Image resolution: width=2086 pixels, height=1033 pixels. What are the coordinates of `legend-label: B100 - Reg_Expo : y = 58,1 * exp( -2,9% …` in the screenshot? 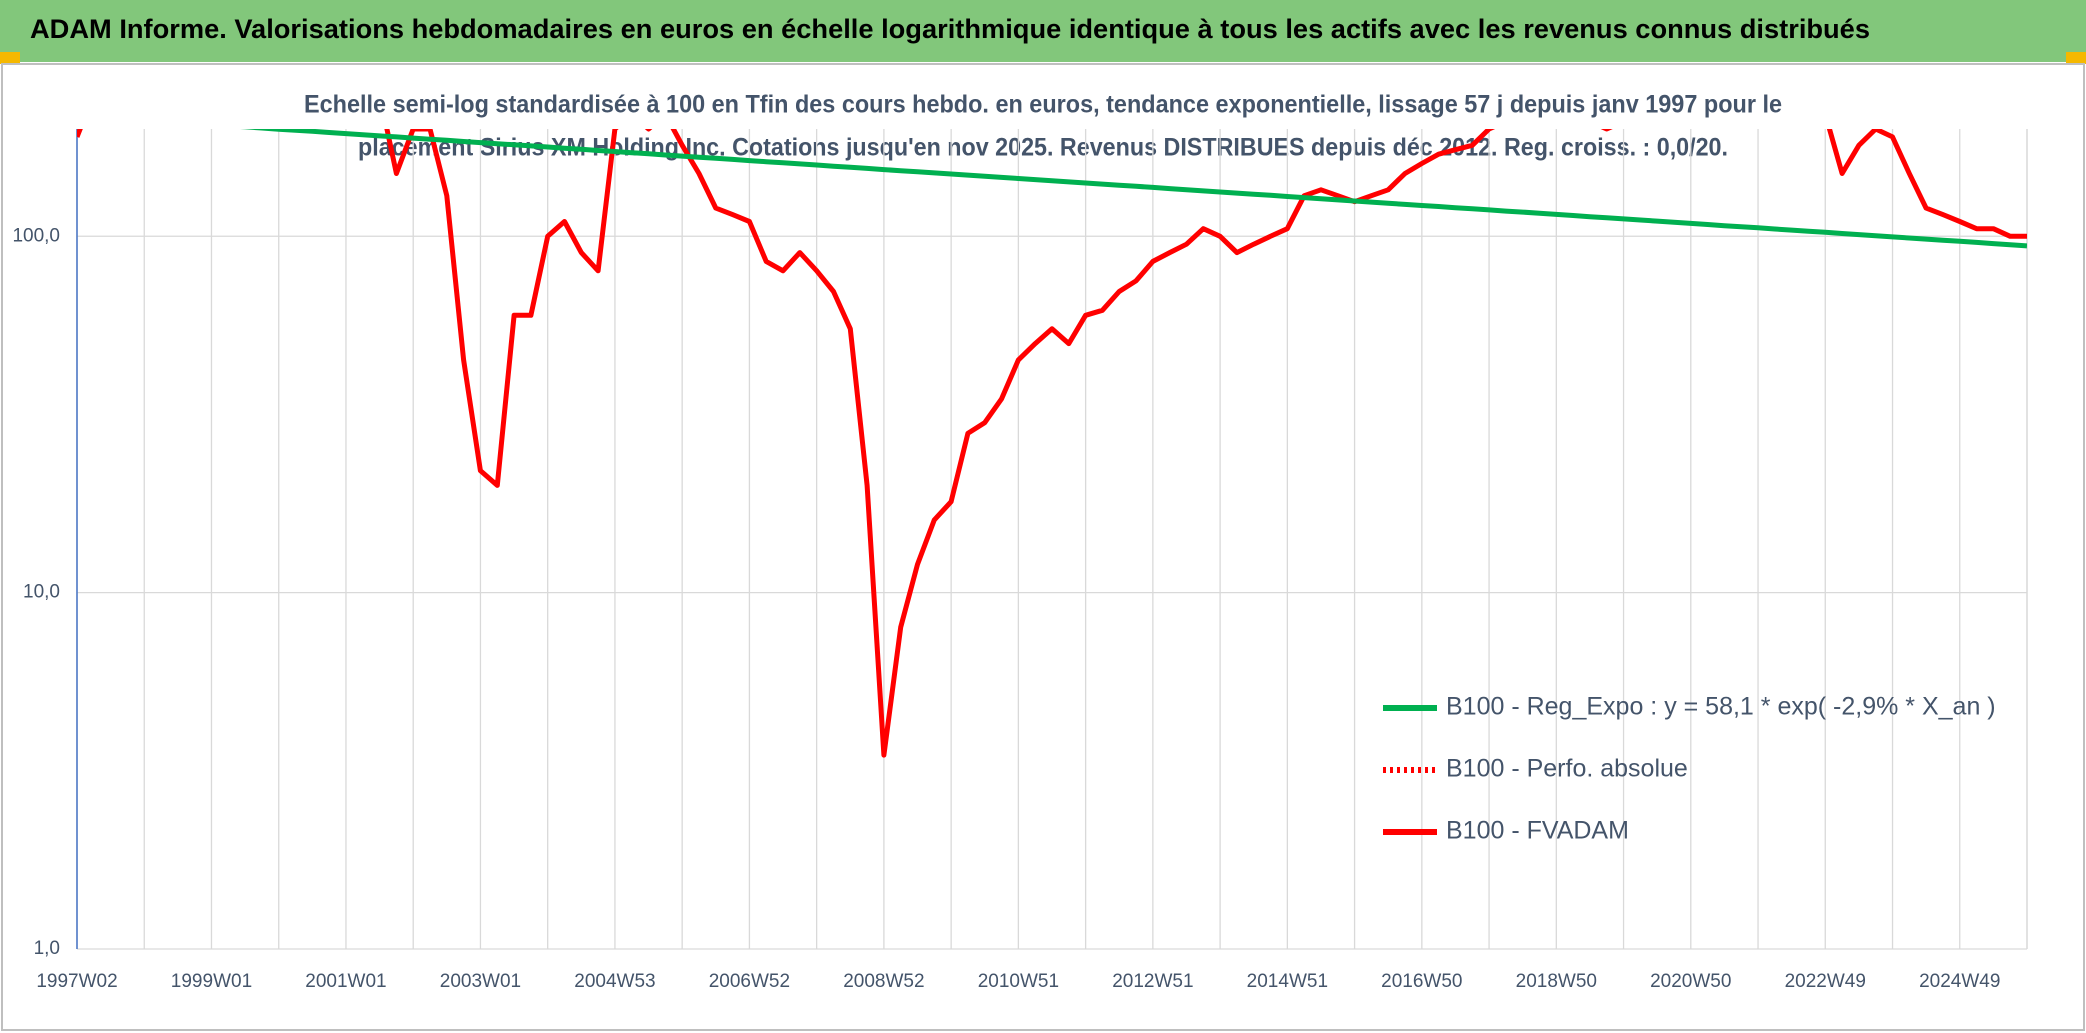 It's located at (1721, 707).